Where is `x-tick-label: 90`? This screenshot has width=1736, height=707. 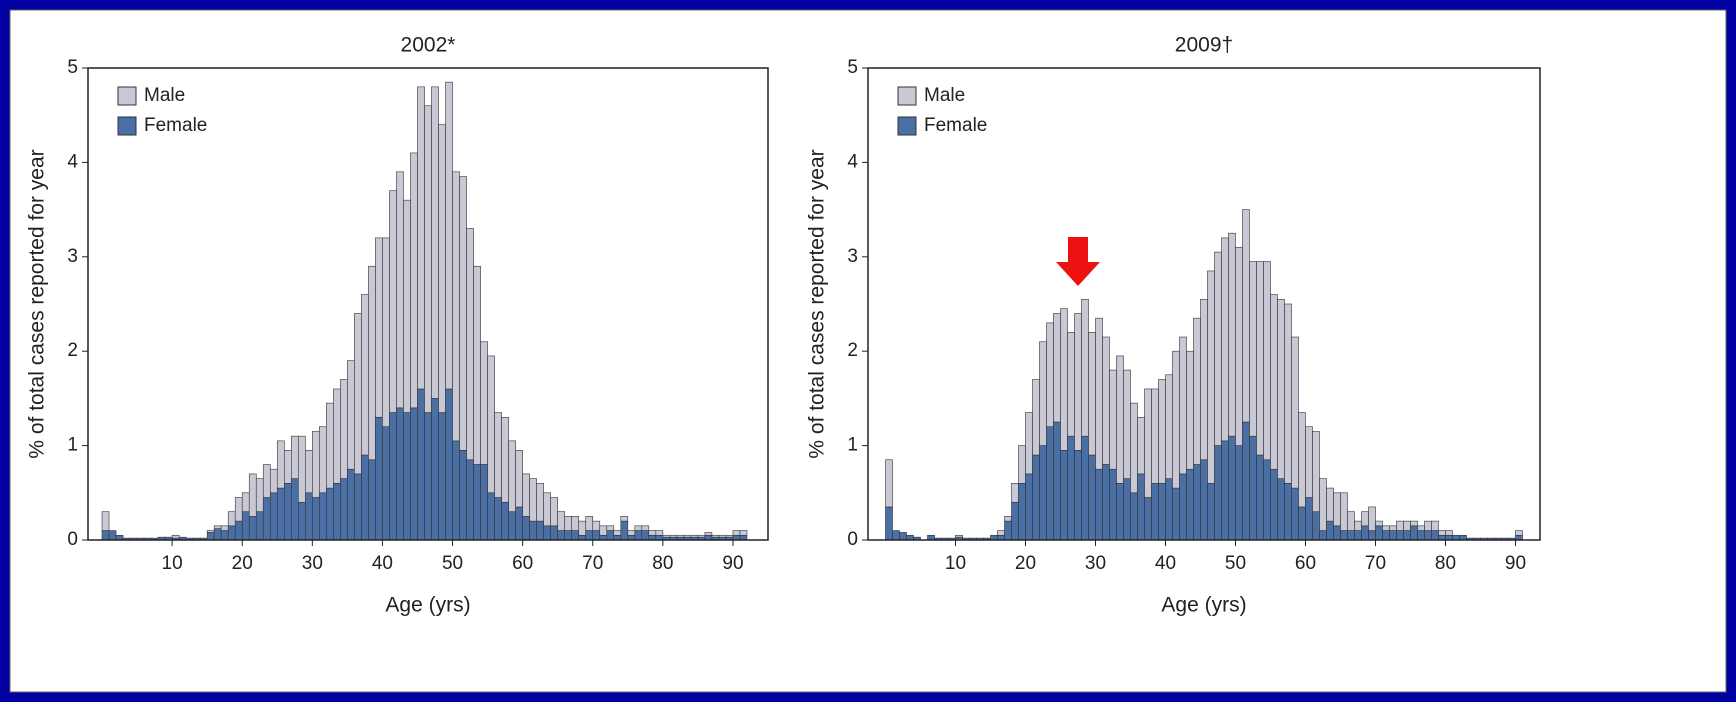 x-tick-label: 90 is located at coordinates (732, 563).